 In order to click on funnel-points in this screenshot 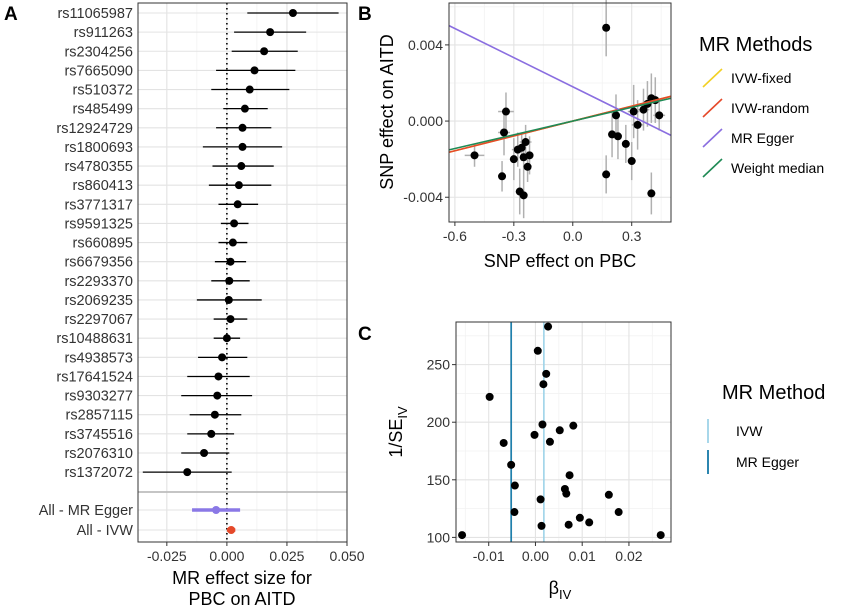, I will do `click(561, 431)`.